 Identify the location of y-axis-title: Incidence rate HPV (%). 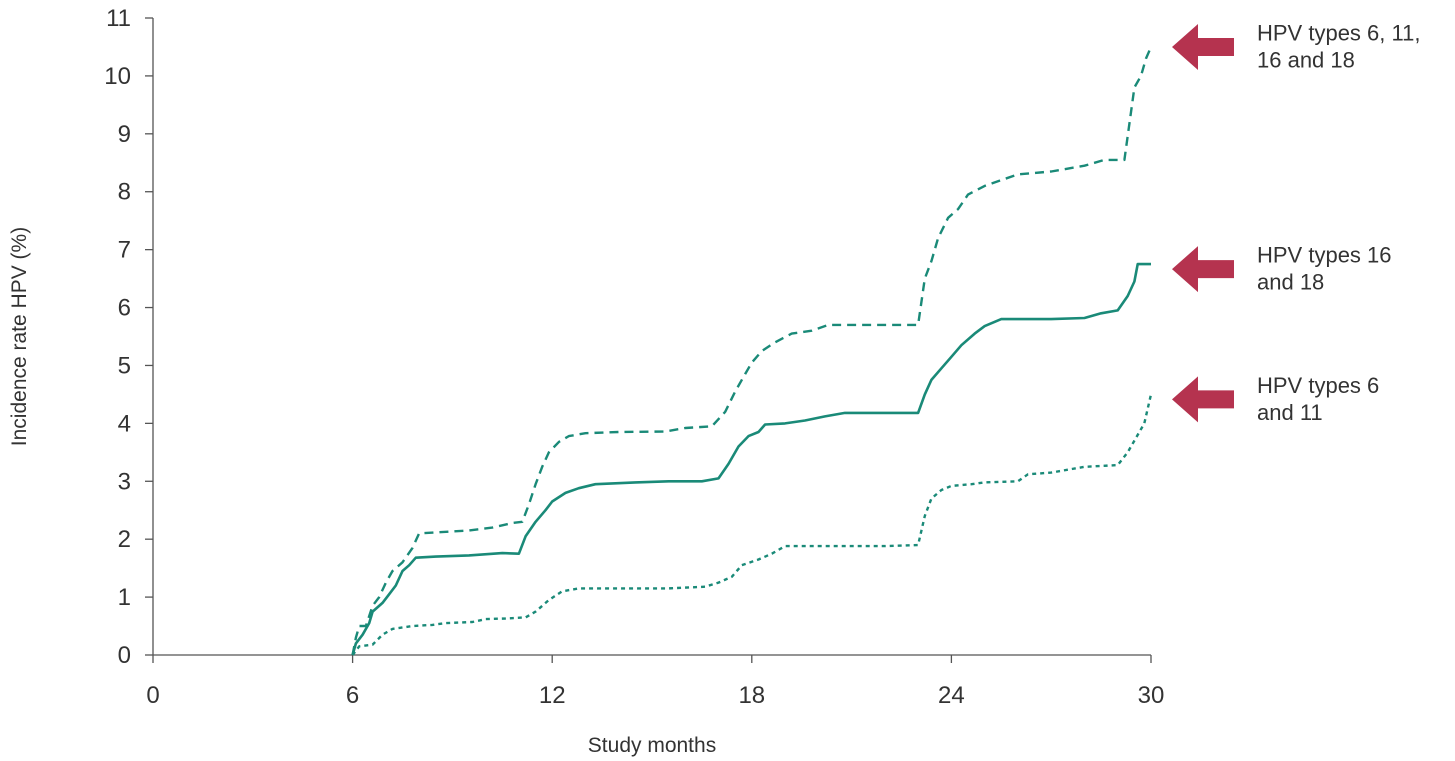
(19, 336).